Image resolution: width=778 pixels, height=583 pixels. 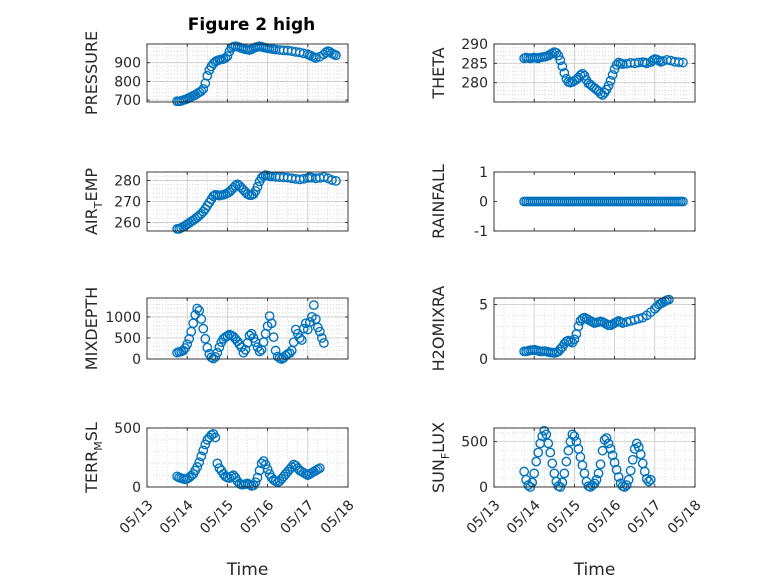 I want to click on y-label-subscript: F, so click(x=445, y=456).